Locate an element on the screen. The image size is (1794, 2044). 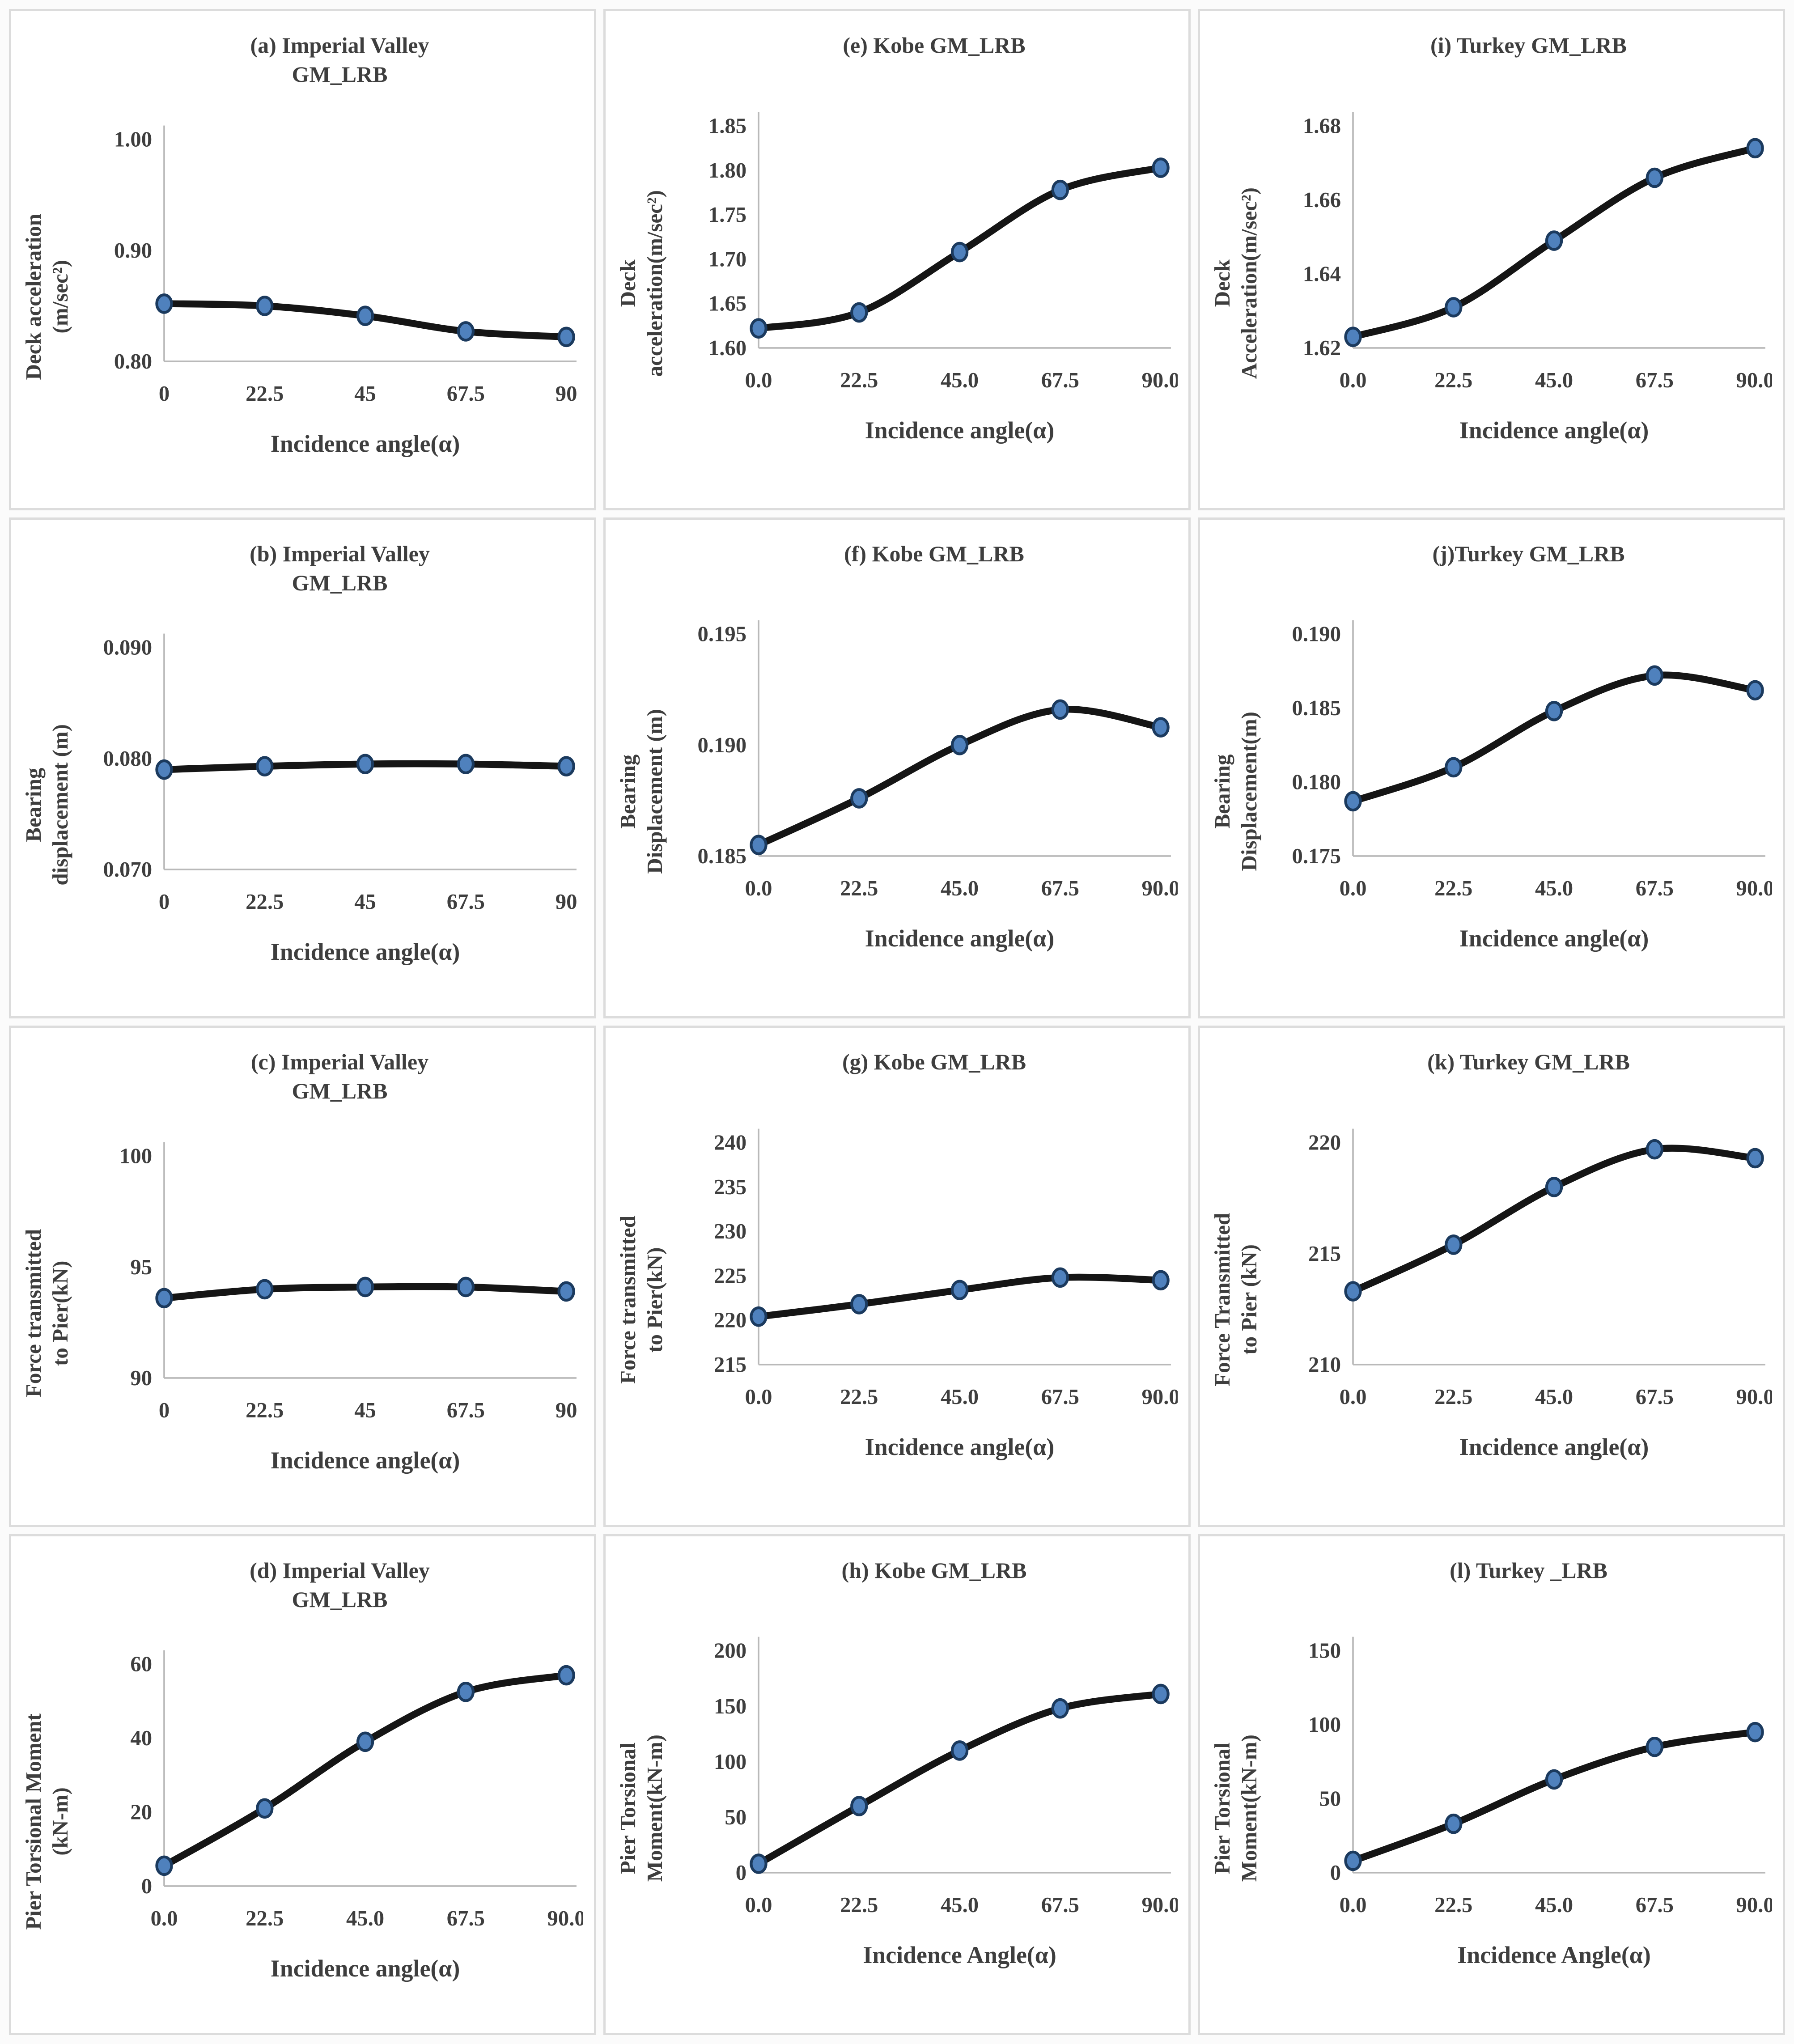
x-tick-label: 45 is located at coordinates (365, 902).